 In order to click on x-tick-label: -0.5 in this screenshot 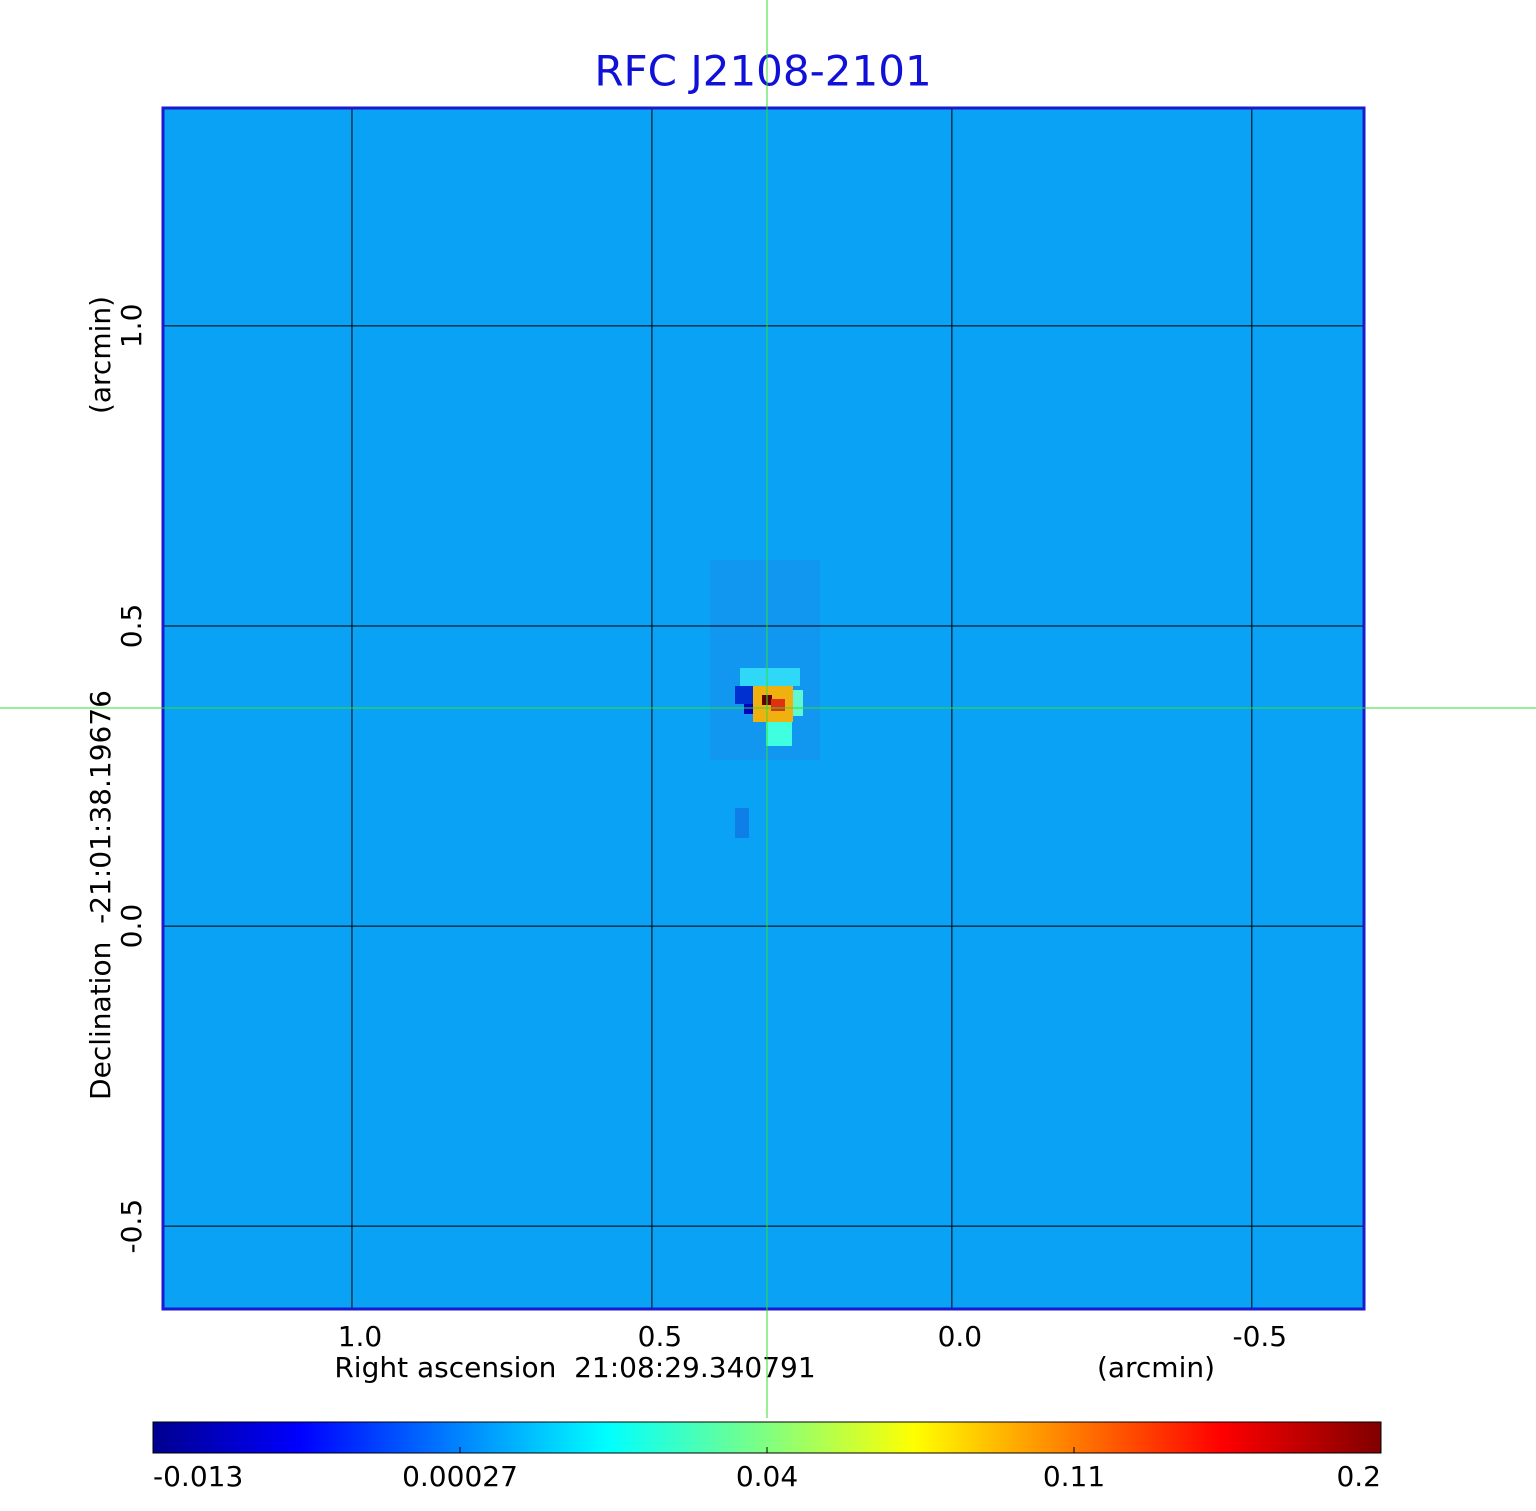, I will do `click(1259, 1336)`.